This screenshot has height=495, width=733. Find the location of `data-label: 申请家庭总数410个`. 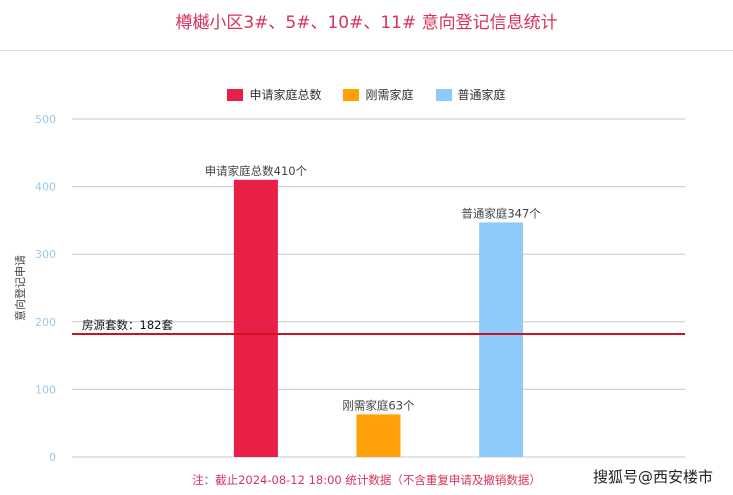

data-label: 申请家庭总数410个 is located at coordinates (256, 171).